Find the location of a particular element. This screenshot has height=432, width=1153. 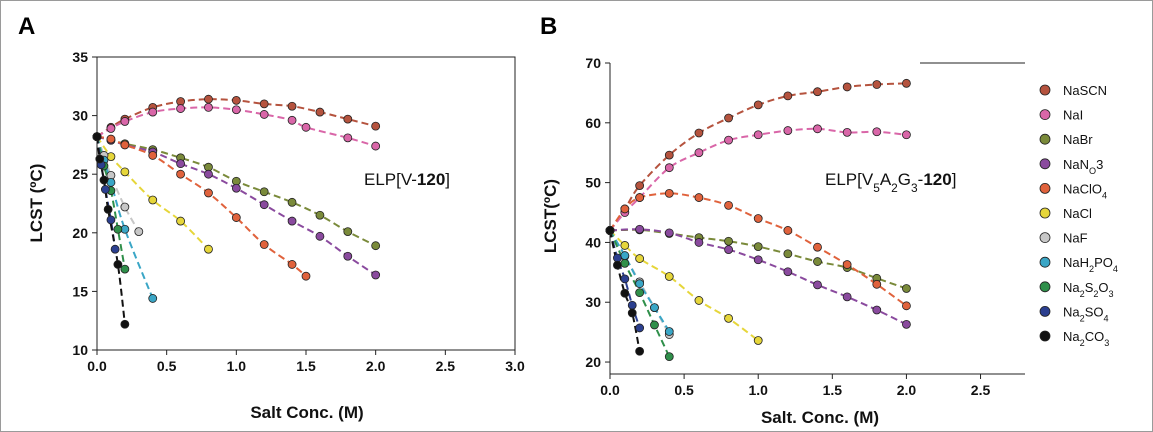

legend-marker-nabr is located at coordinates (1045, 139).